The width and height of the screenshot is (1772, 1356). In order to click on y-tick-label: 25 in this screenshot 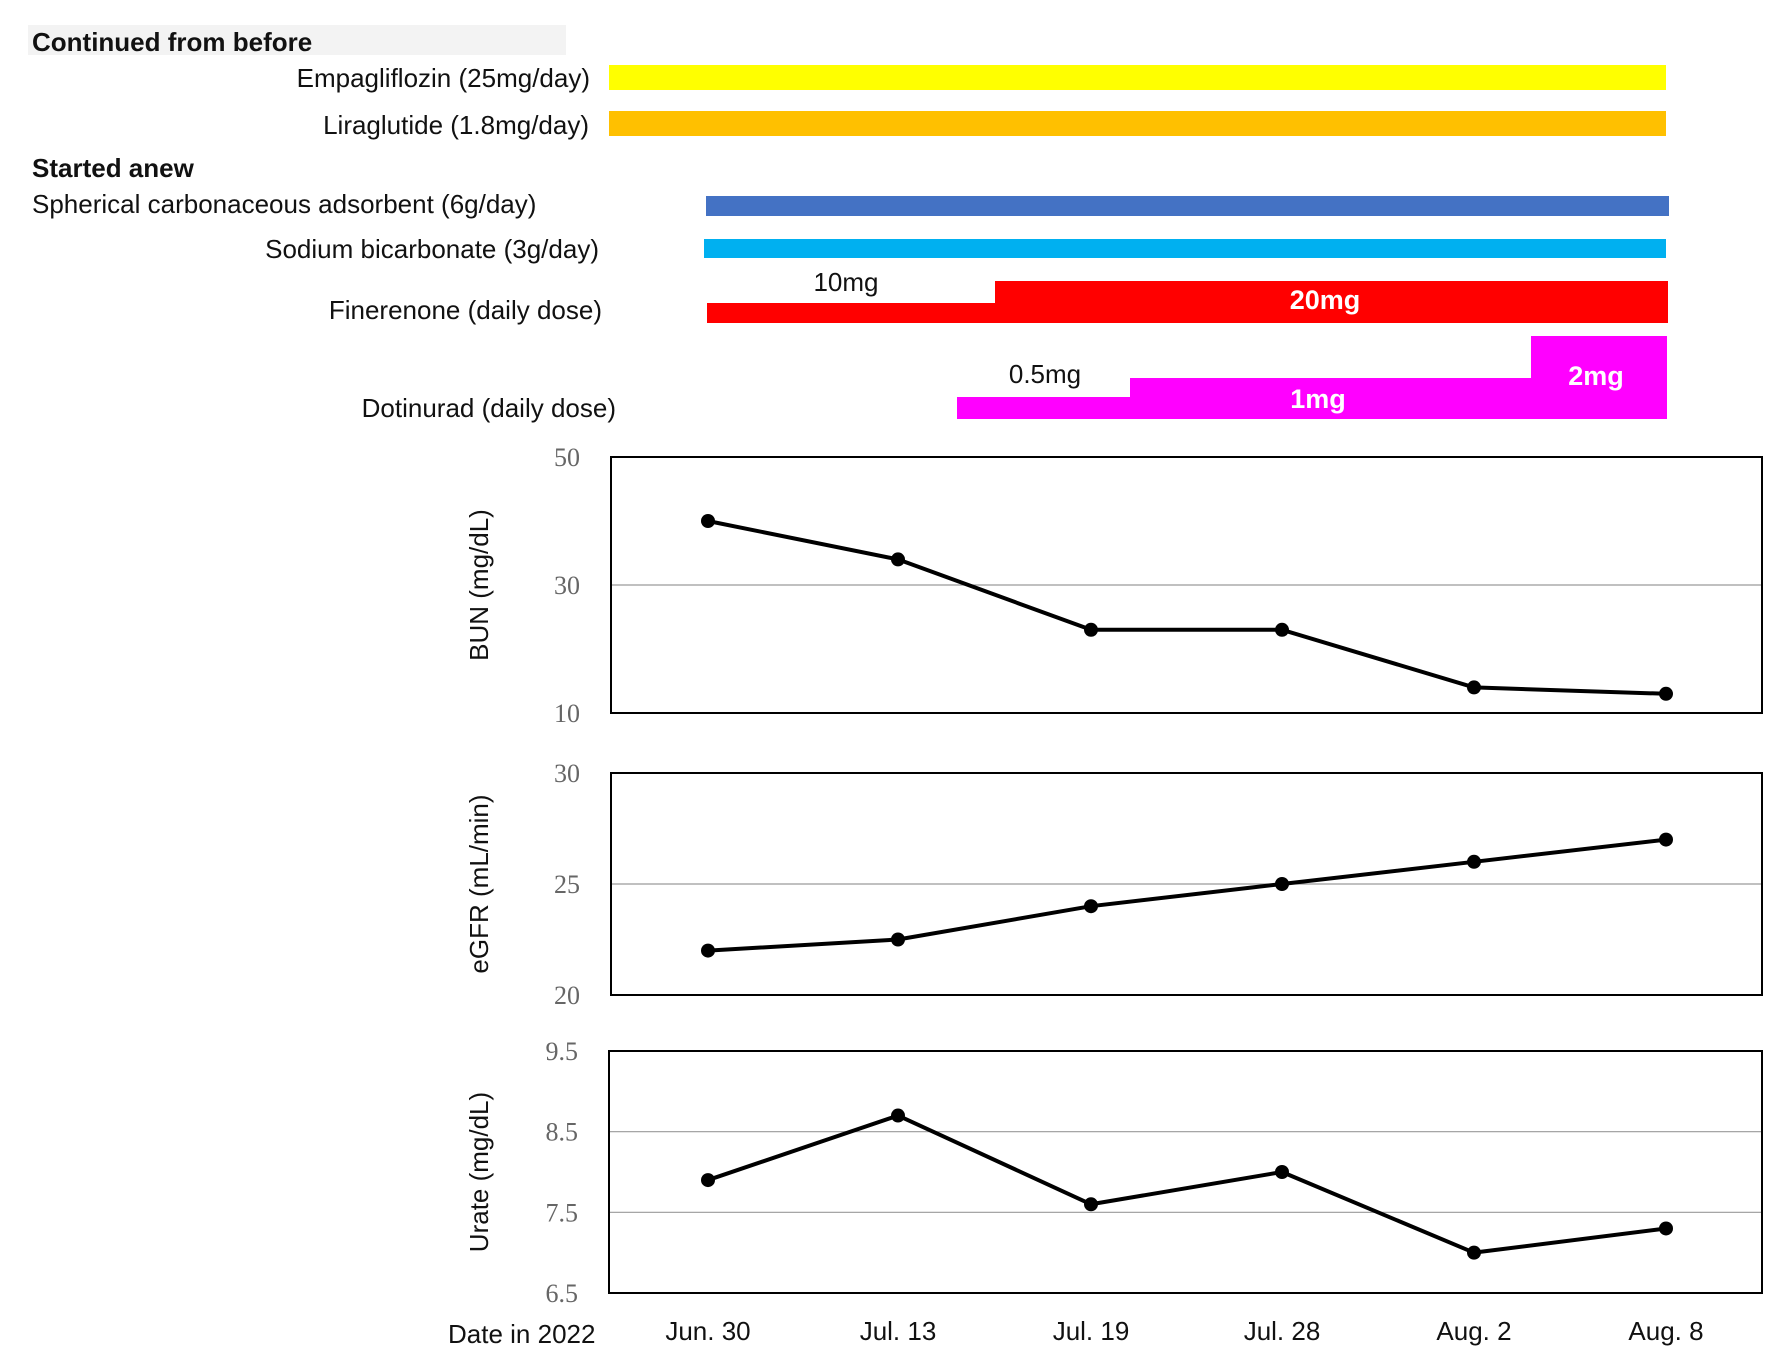, I will do `click(567, 884)`.